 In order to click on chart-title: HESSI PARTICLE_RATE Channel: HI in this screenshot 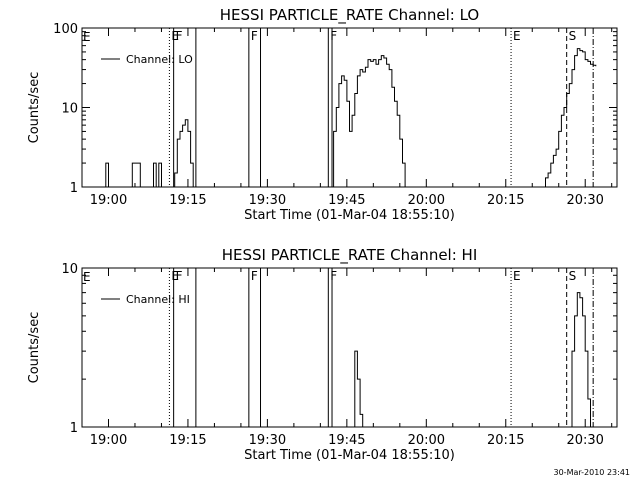, I will do `click(350, 255)`.